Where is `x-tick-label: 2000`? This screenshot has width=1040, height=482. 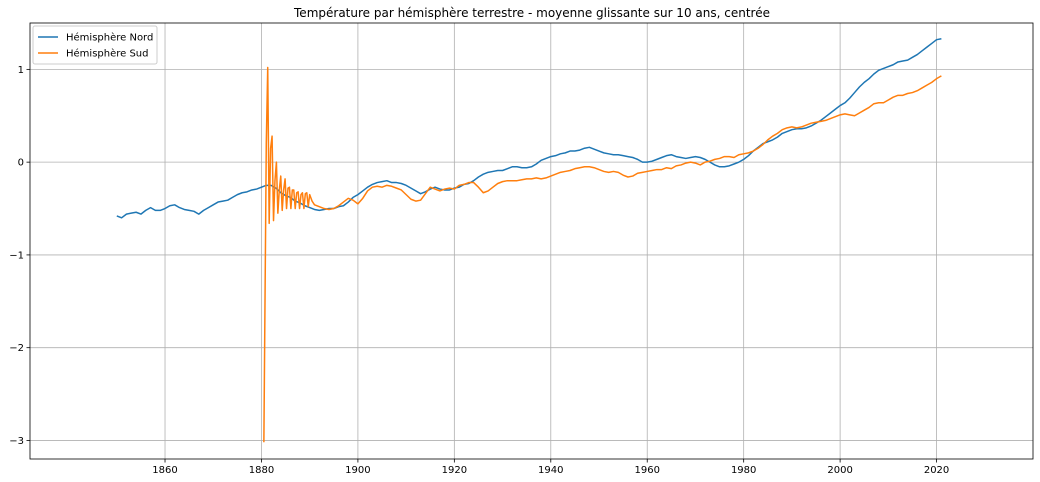
x-tick-label: 2000 is located at coordinates (839, 470).